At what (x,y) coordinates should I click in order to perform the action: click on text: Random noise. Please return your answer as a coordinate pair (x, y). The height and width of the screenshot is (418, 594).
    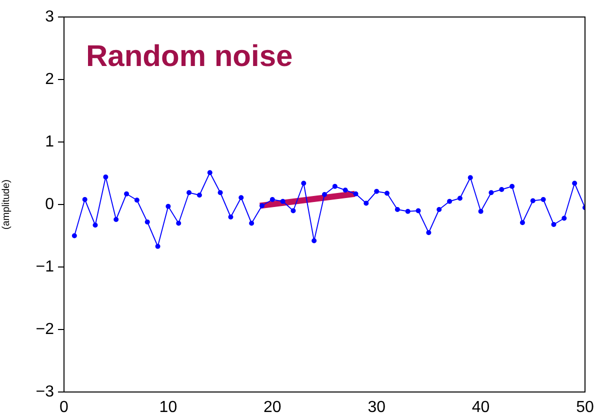
    Looking at the image, I should click on (189, 57).